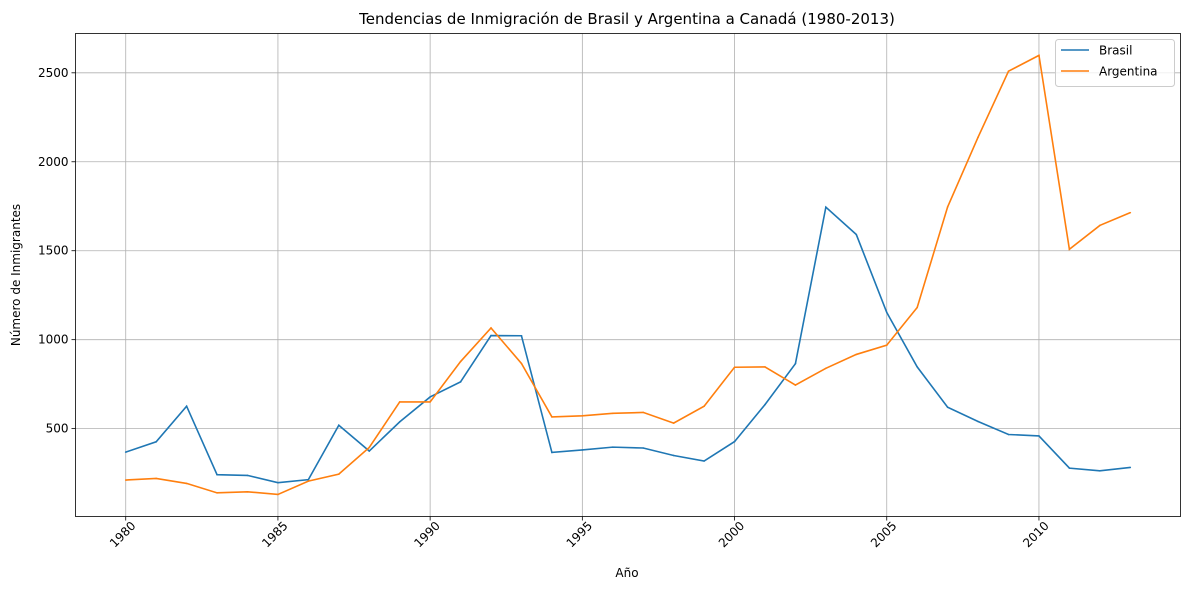  What do you see at coordinates (53, 340) in the screenshot?
I see `y-tick-label: 1000` at bounding box center [53, 340].